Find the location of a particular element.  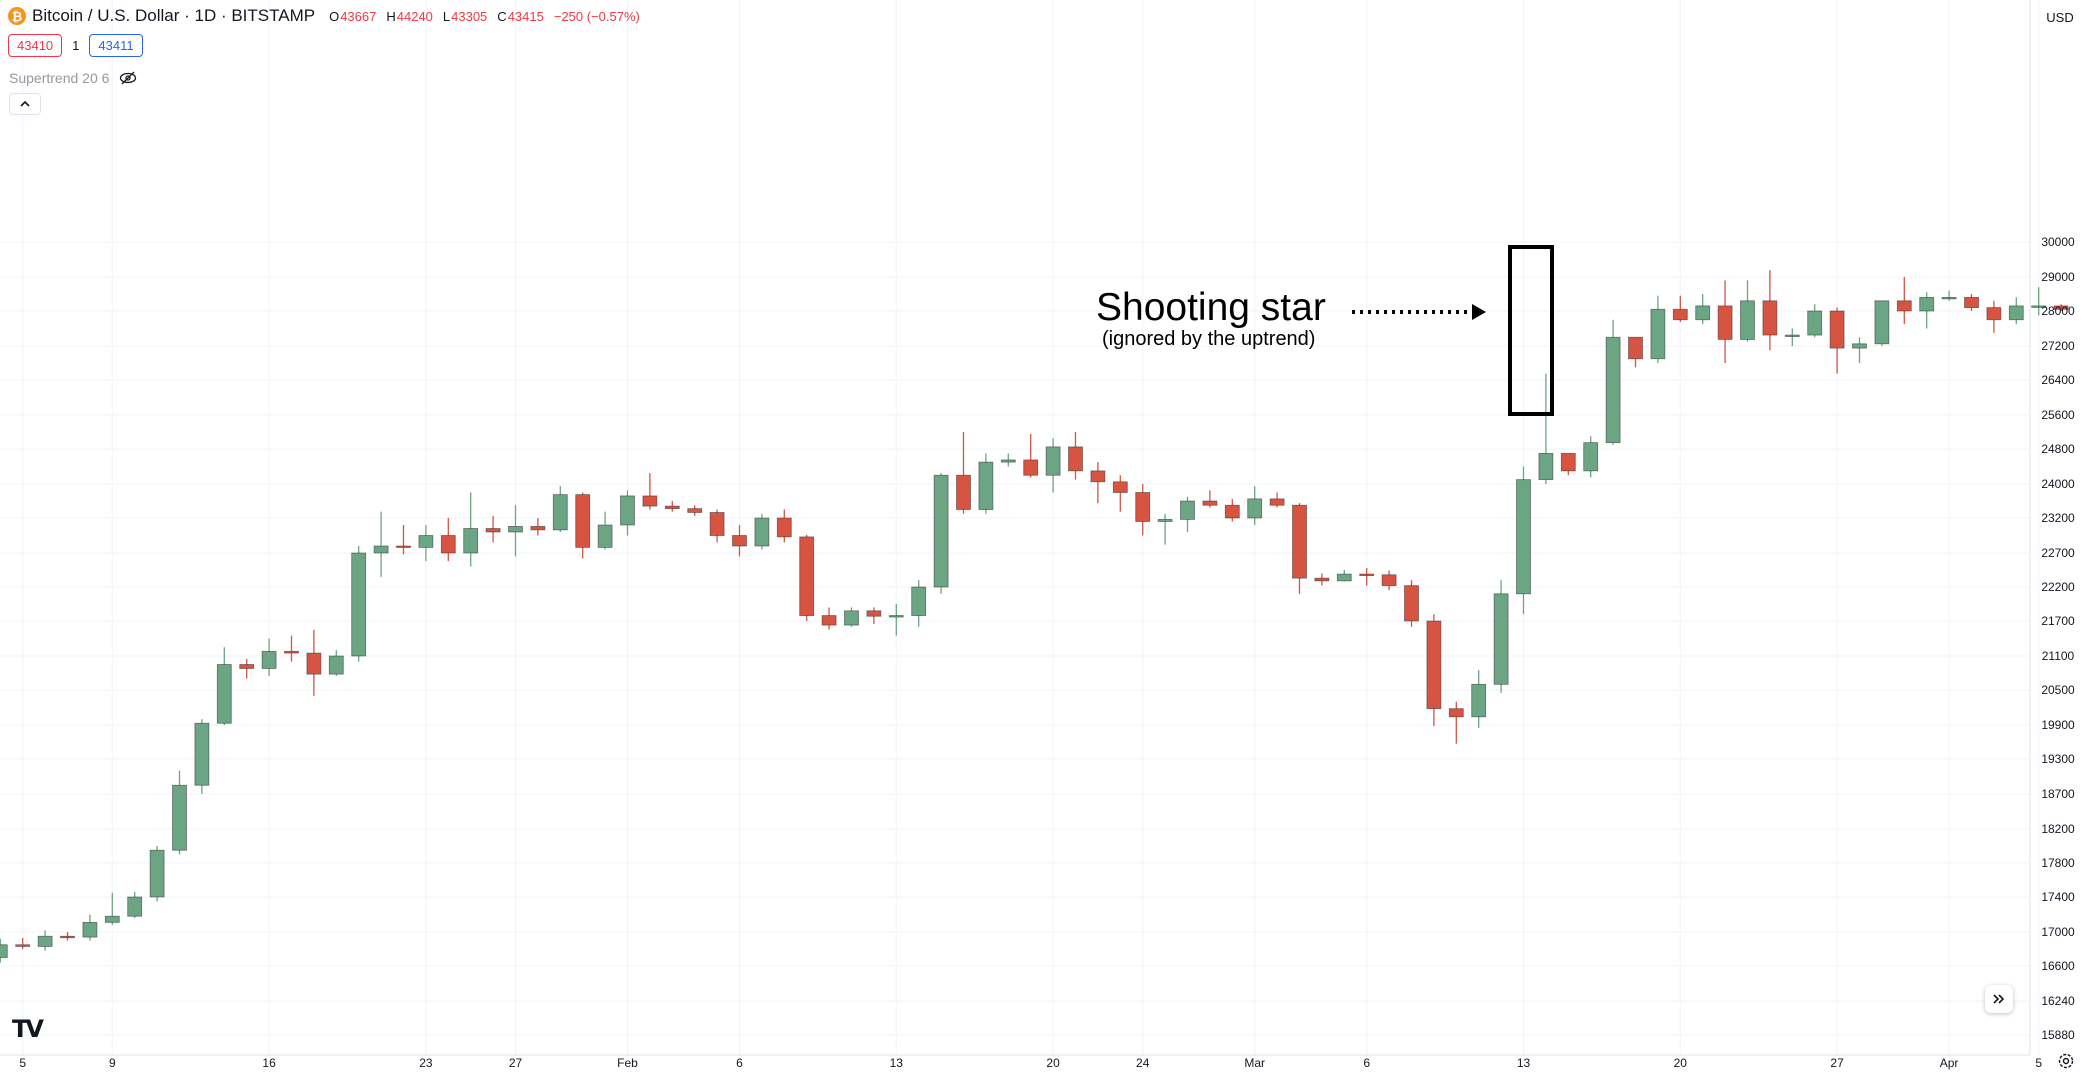

symbol-title: Bitcoin / U.S. Dollar · 1D · BITSTAMP is located at coordinates (174, 15).